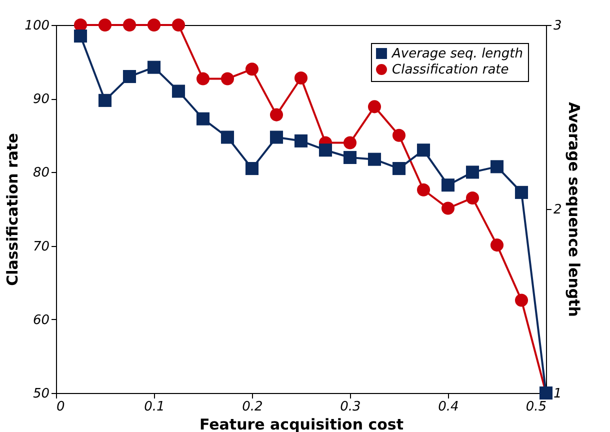 This screenshot has height=432, width=610. Describe the element at coordinates (457, 54) in the screenshot. I see `legend-label: Average seq. length` at that location.